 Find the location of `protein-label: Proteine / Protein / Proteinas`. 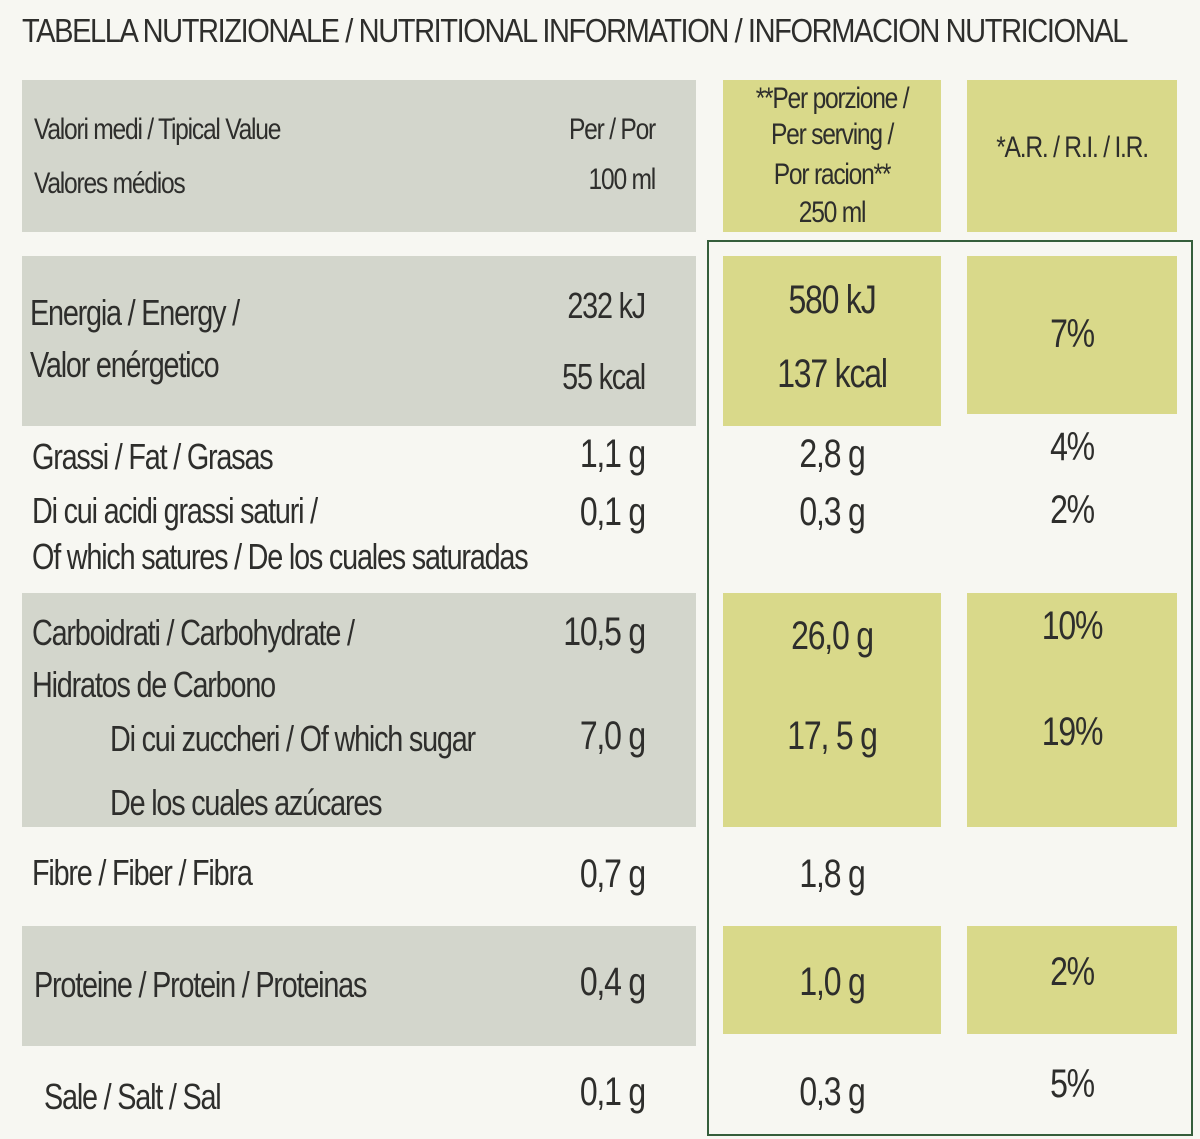

protein-label: Proteine / Protein / Proteinas is located at coordinates (200, 984).